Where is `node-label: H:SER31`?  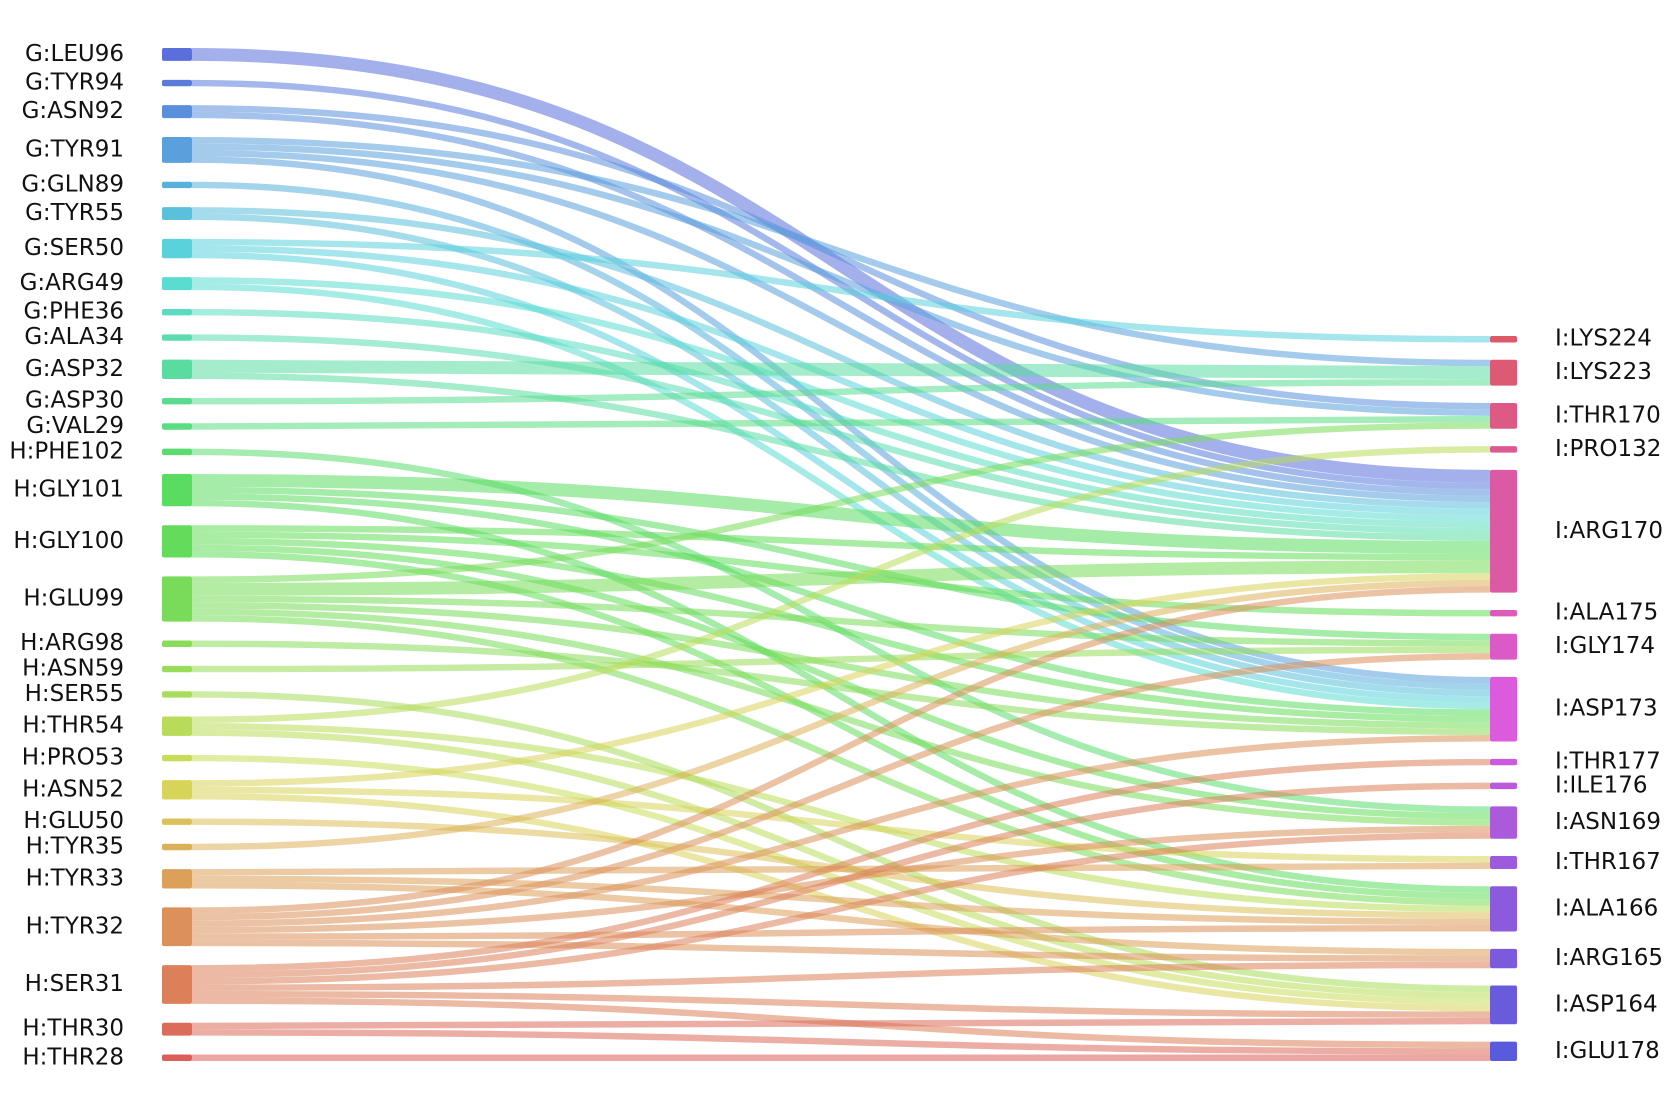
node-label: H:SER31 is located at coordinates (74, 984).